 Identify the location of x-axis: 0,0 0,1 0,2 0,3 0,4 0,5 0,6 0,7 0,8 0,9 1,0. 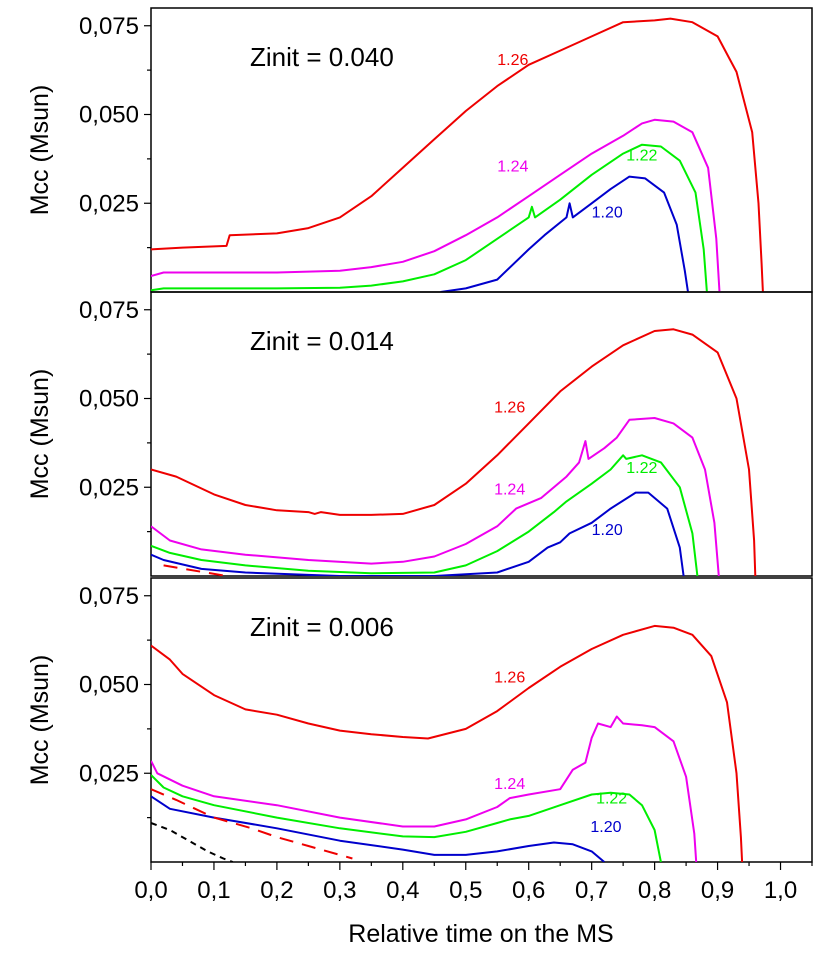
(473, 883).